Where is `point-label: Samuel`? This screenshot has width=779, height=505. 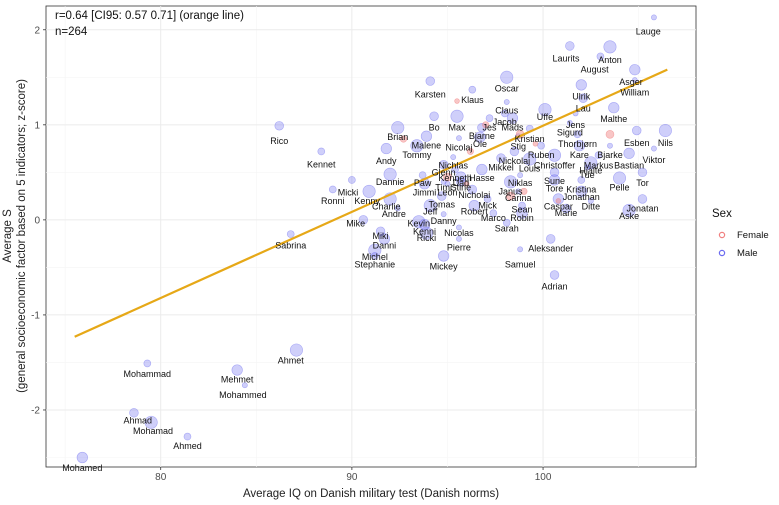 point-label: Samuel is located at coordinates (520, 265).